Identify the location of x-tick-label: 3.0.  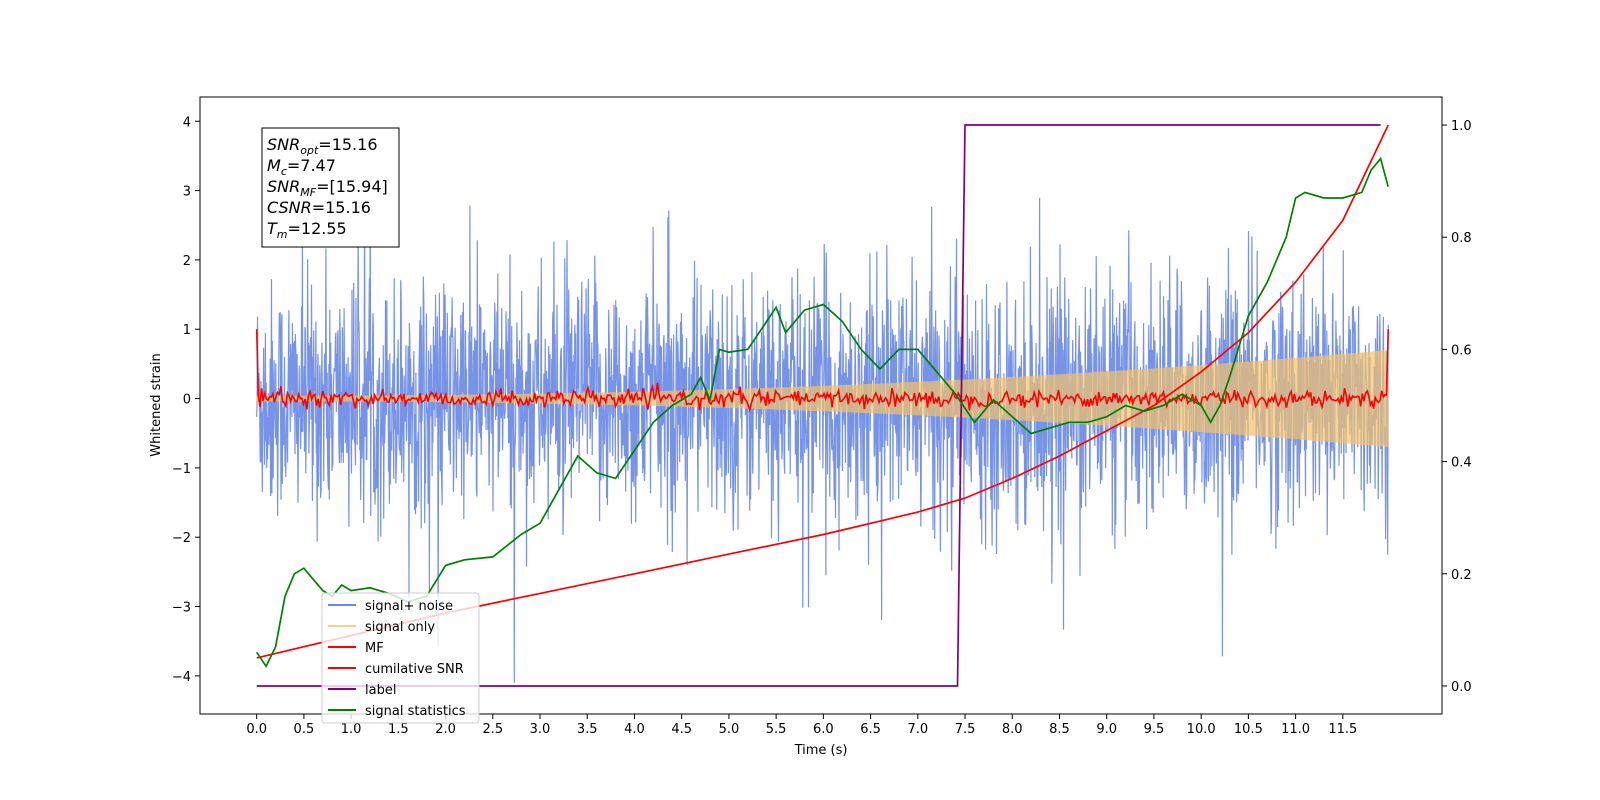
(540, 729).